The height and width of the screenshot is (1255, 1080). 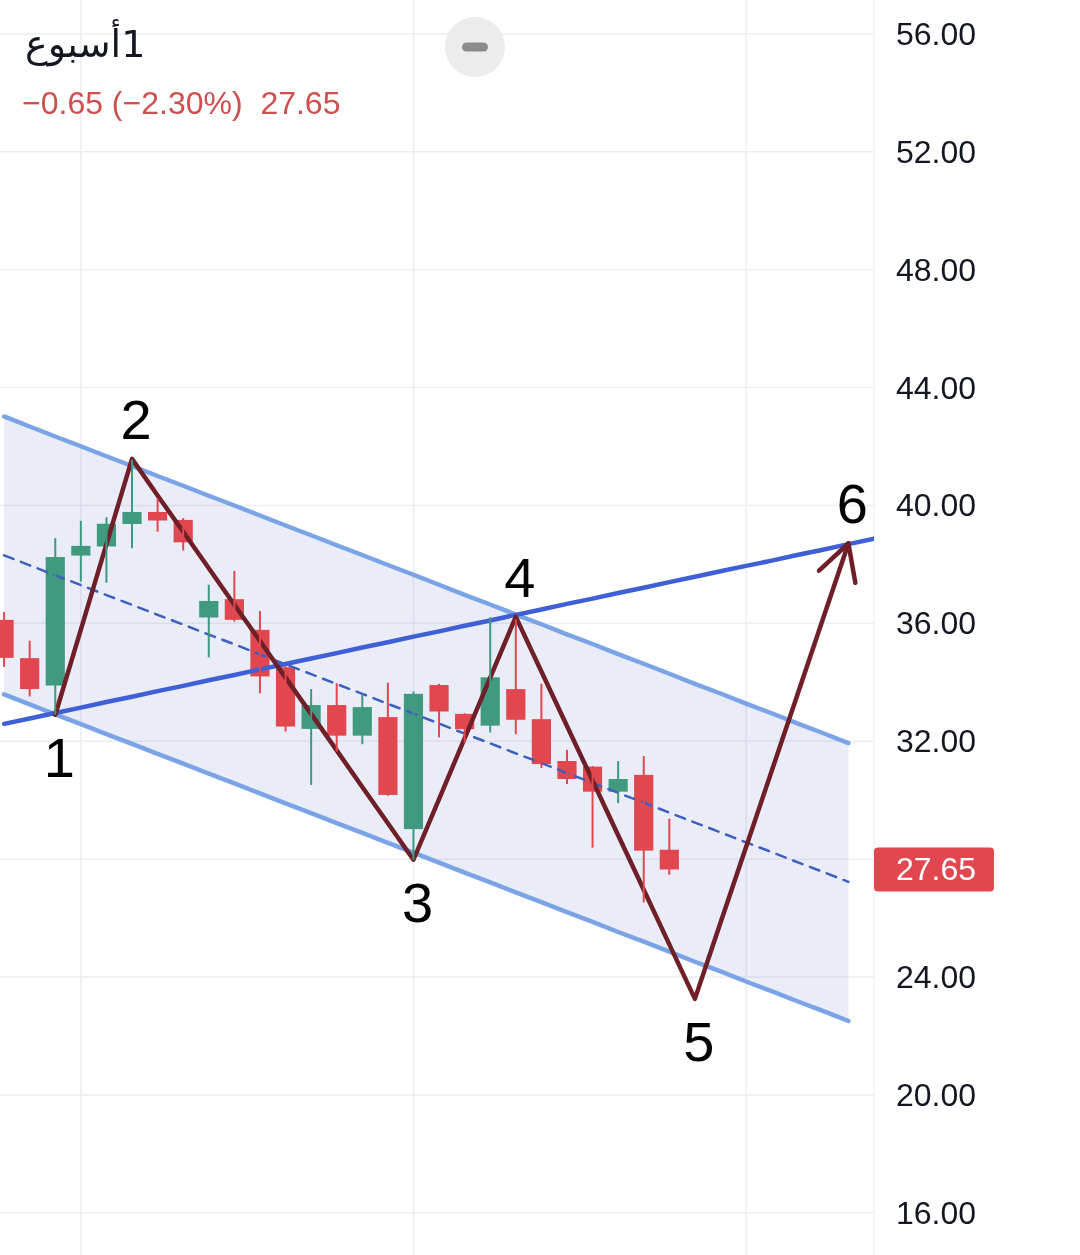 I want to click on y-tick-label: 56.00, so click(x=936, y=33).